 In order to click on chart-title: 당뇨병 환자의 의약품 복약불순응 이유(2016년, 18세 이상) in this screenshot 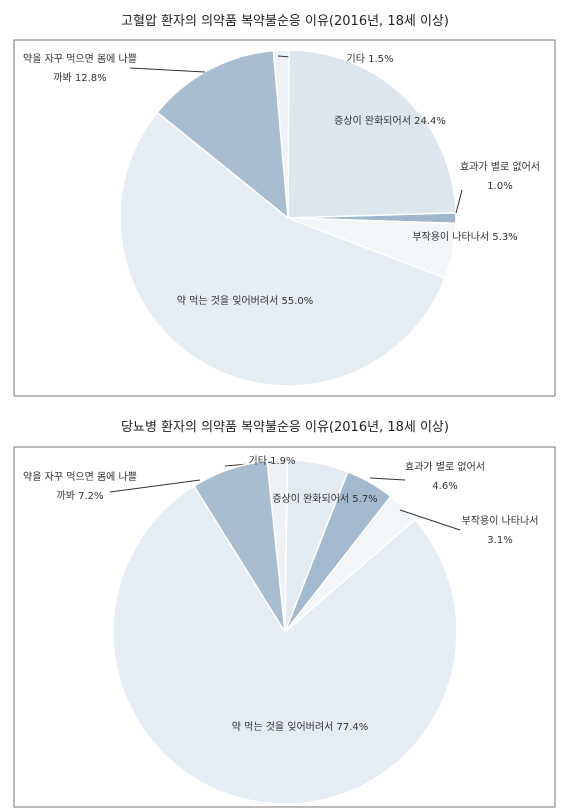, I will do `click(285, 427)`.